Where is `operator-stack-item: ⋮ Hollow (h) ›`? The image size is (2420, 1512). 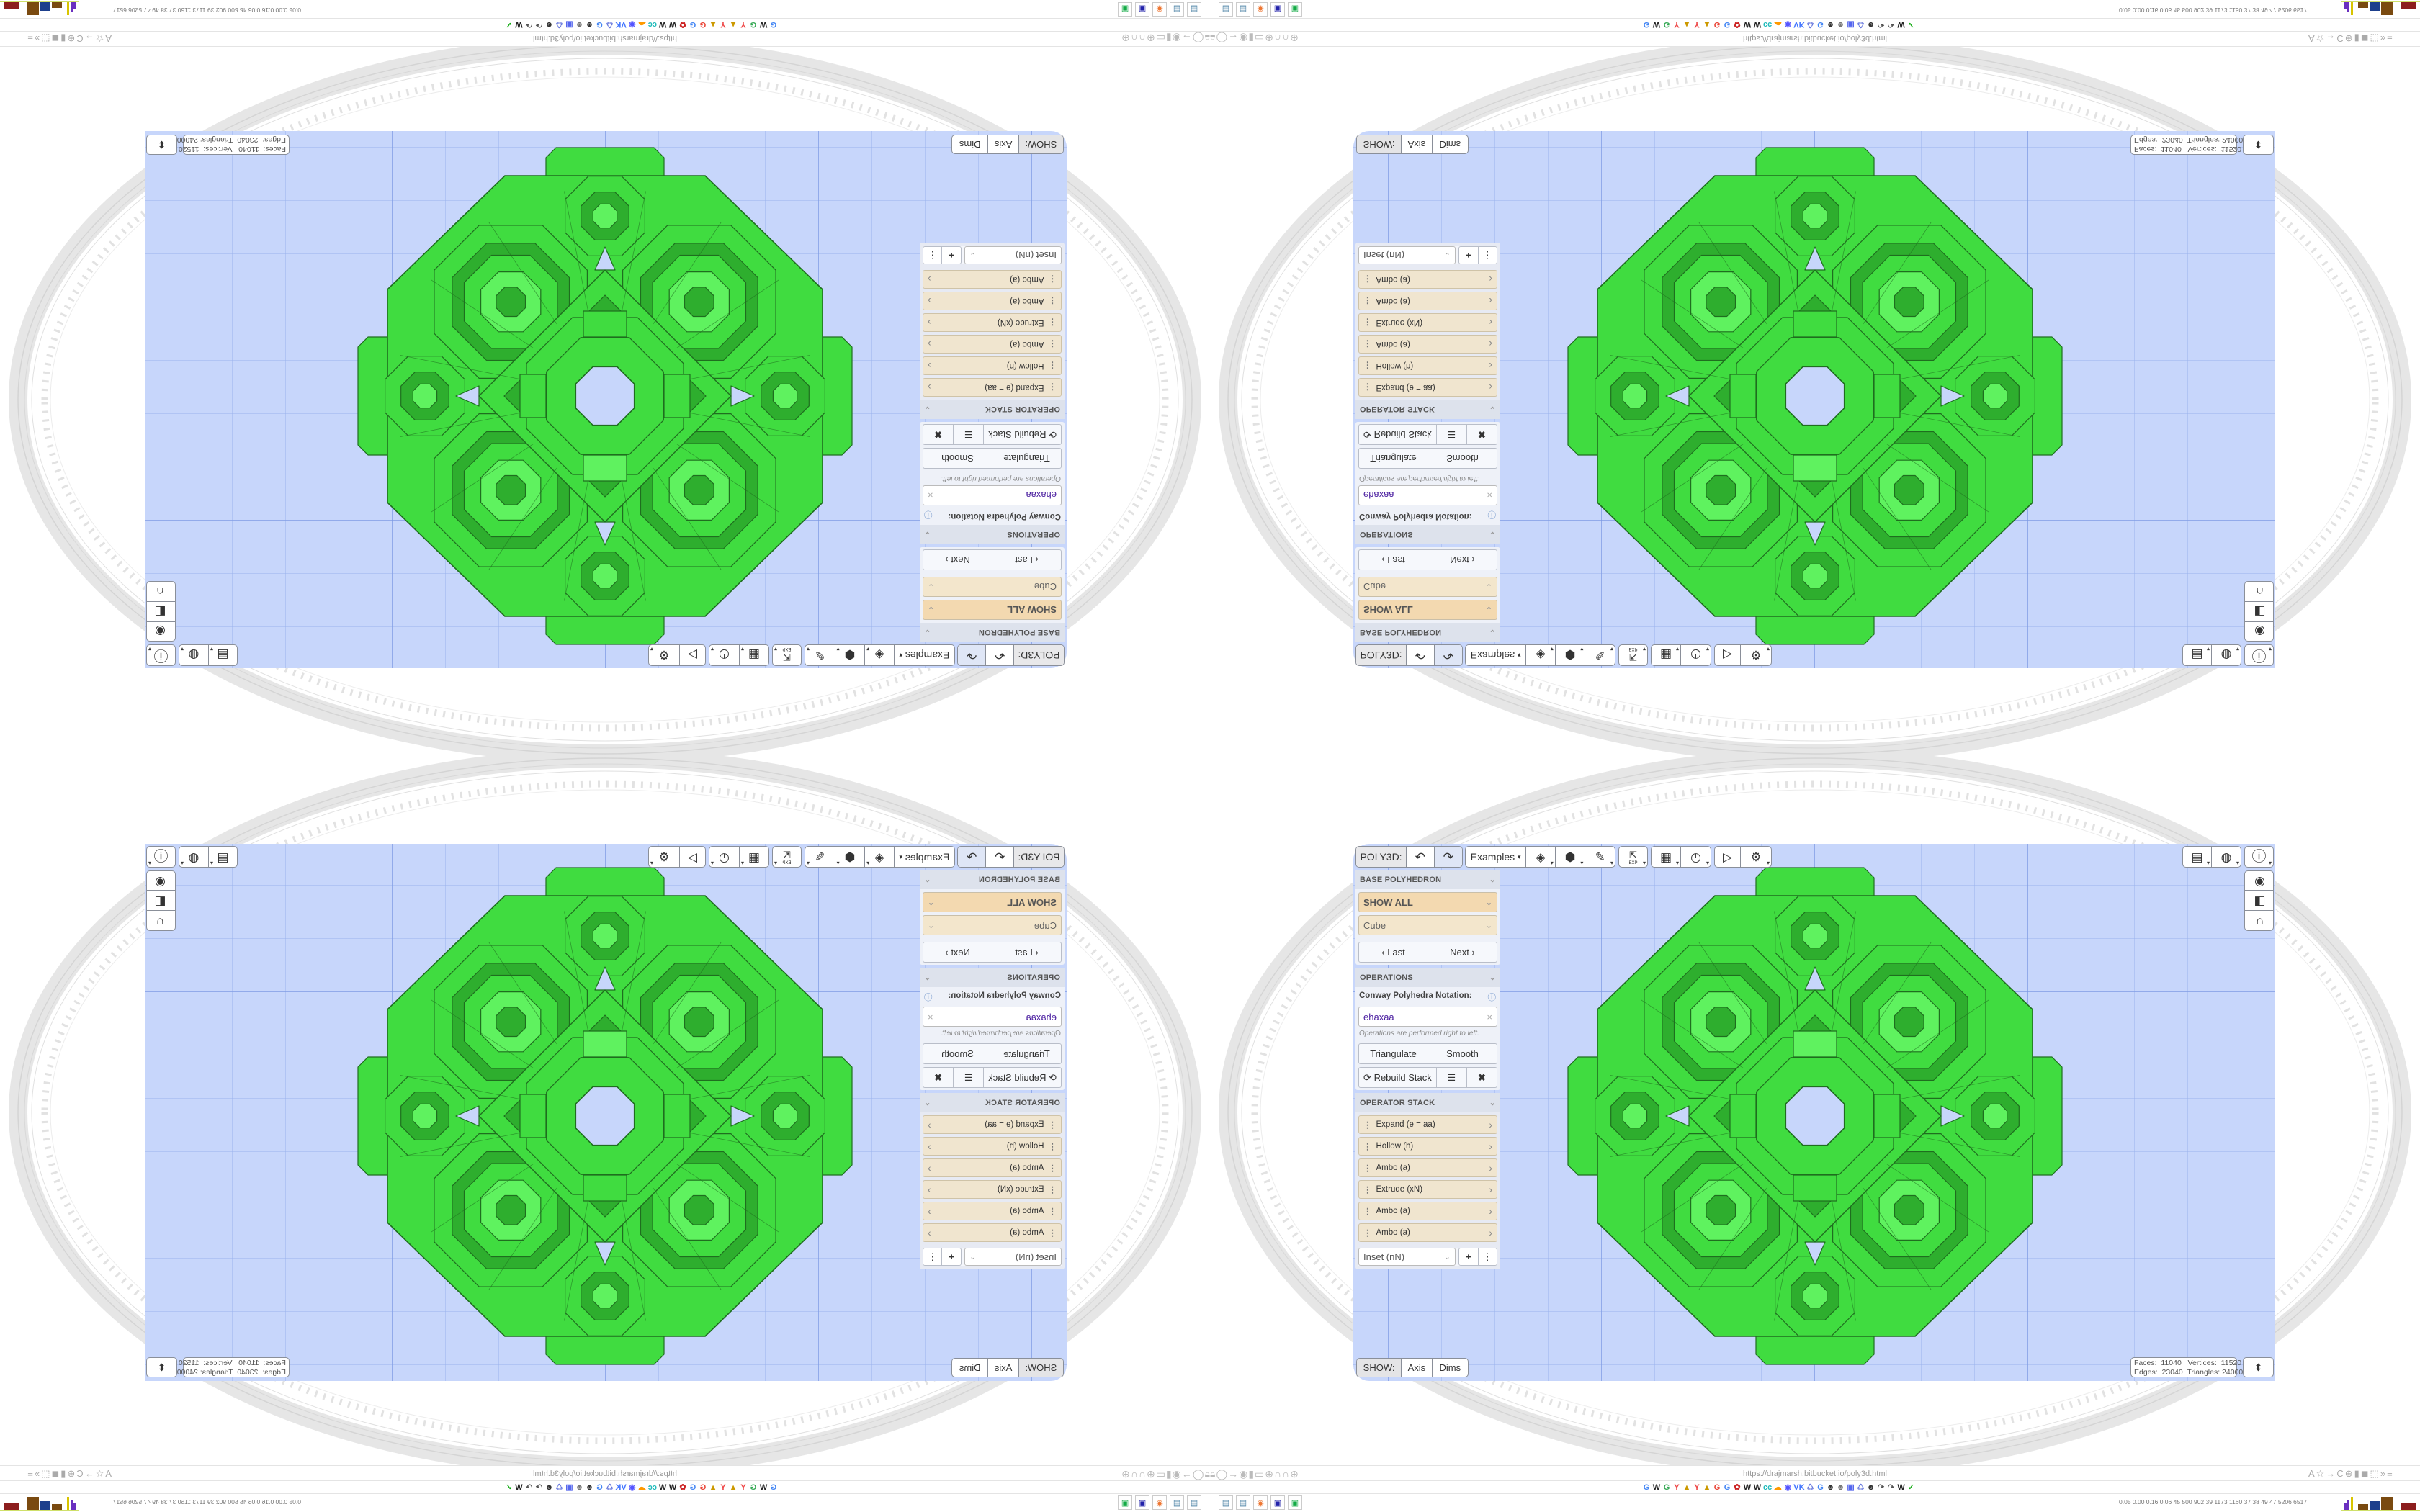
operator-stack-item: ⋮ Hollow (h) › is located at coordinates (992, 1146).